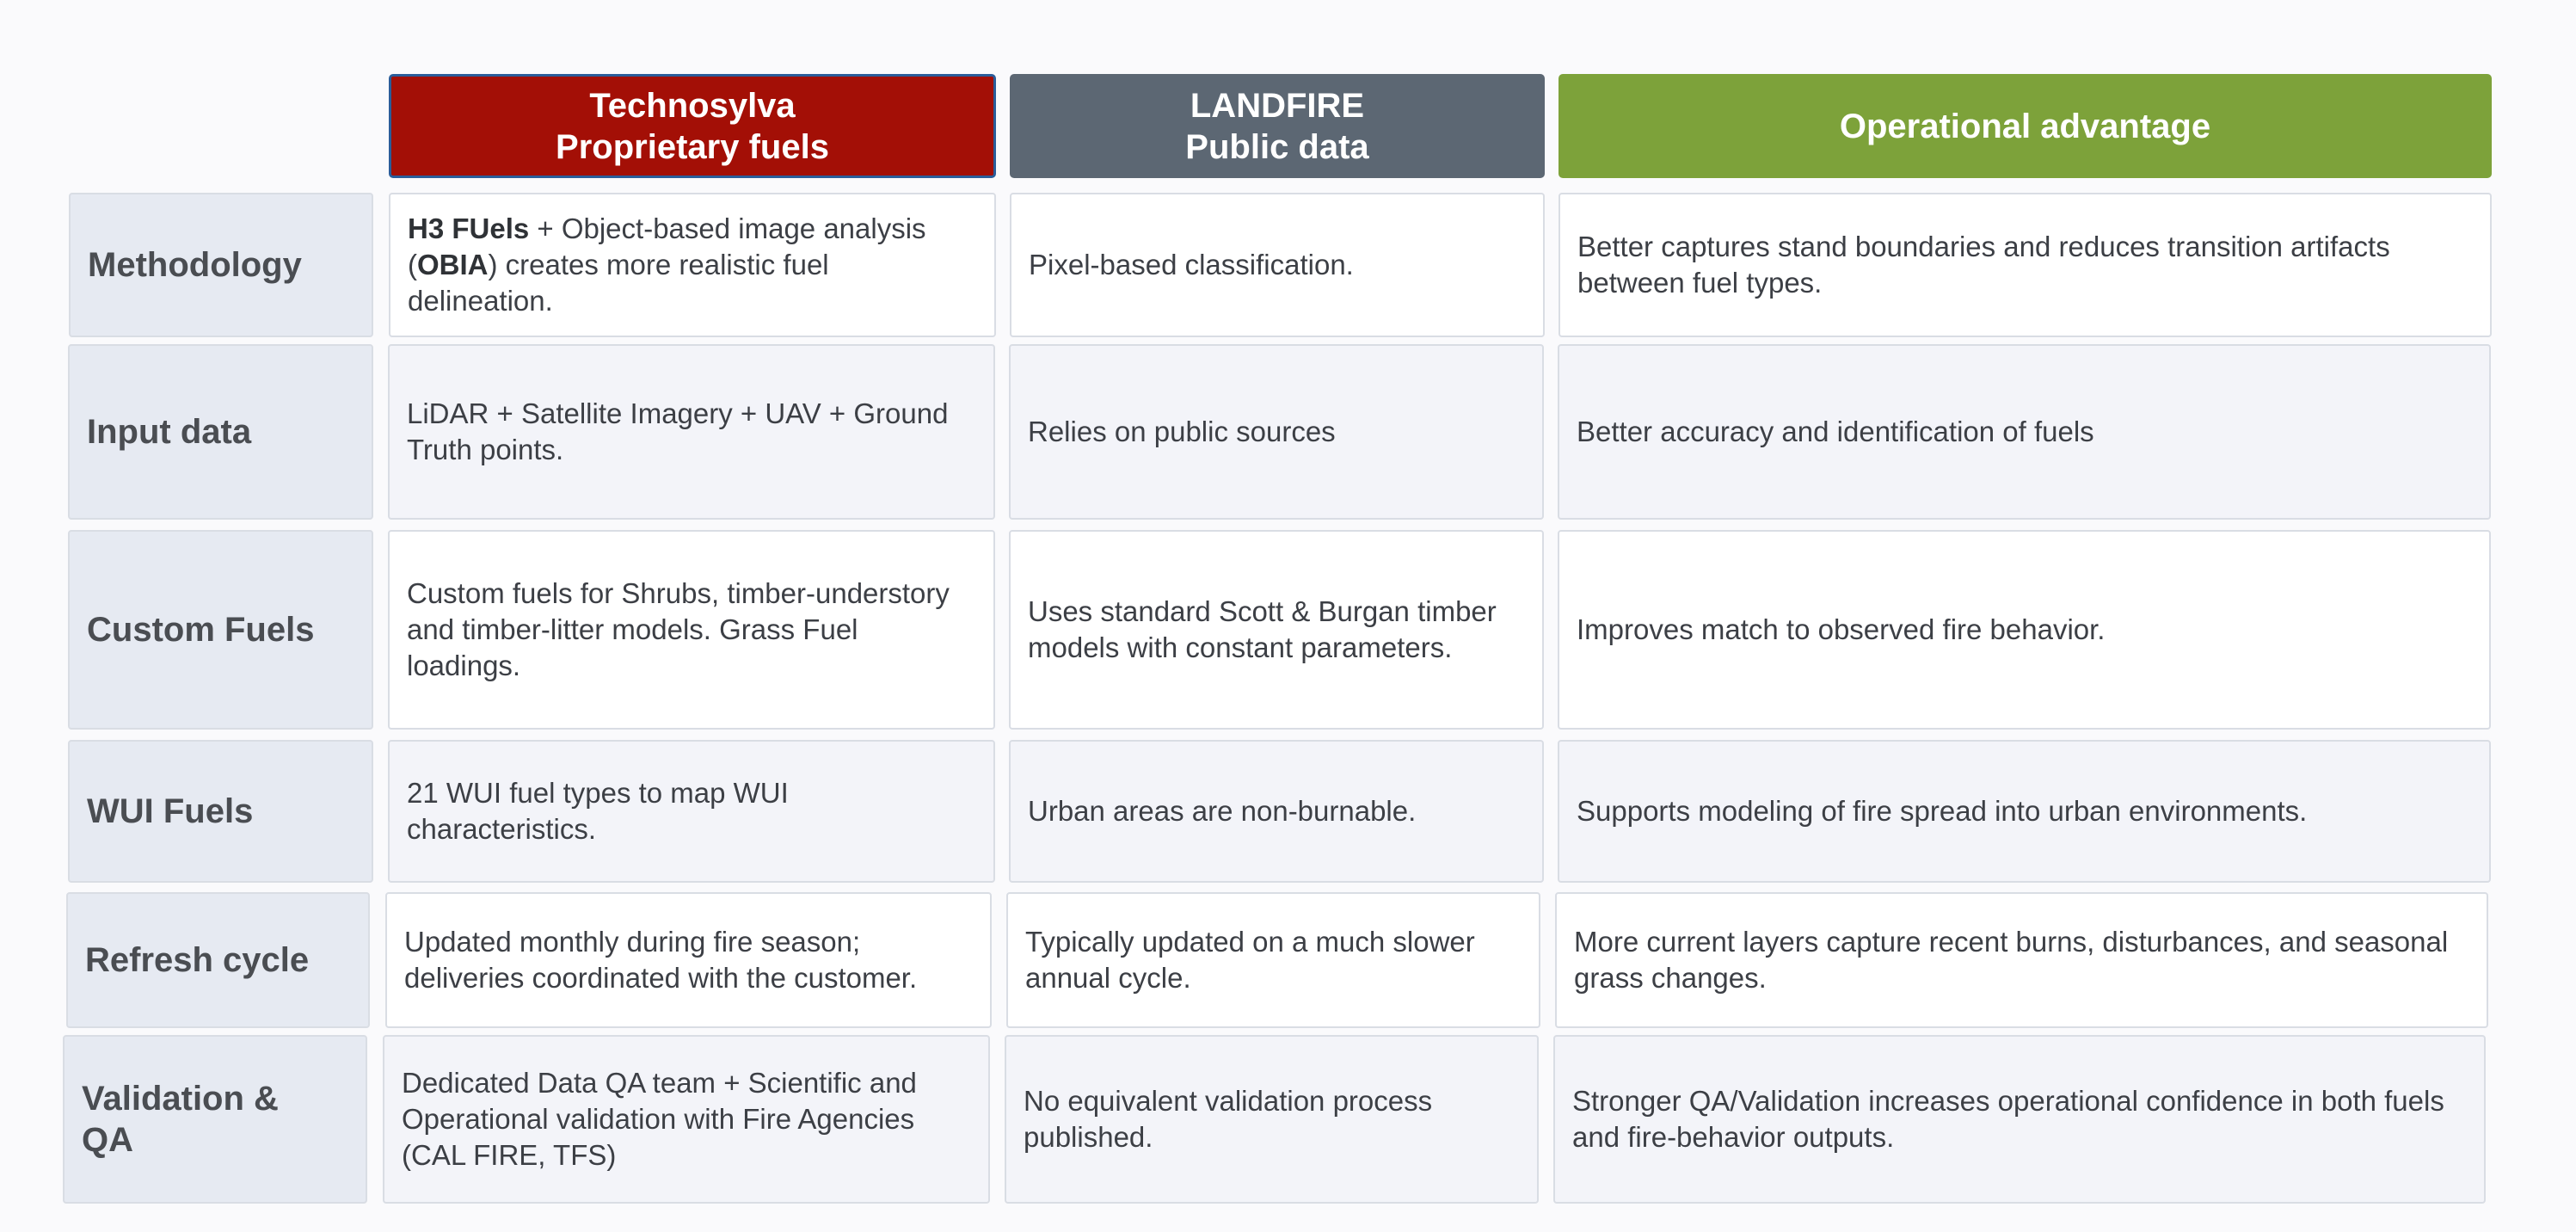 This screenshot has height=1232, width=2576. What do you see at coordinates (692, 126) in the screenshot?
I see `header-technosylva: Technosylva Proprietary fuels` at bounding box center [692, 126].